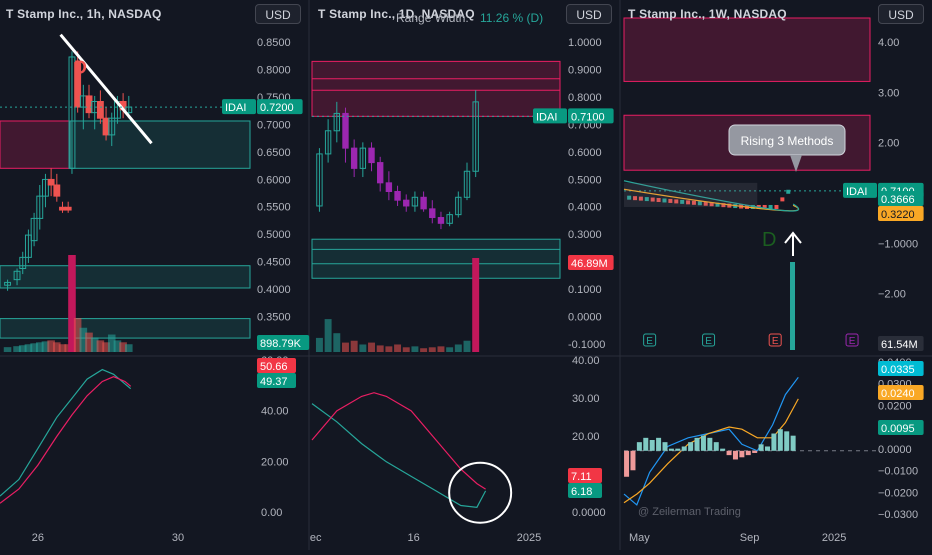 This screenshot has height=555, width=932. I want to click on ma-value-chip: 0.3666, so click(898, 200).